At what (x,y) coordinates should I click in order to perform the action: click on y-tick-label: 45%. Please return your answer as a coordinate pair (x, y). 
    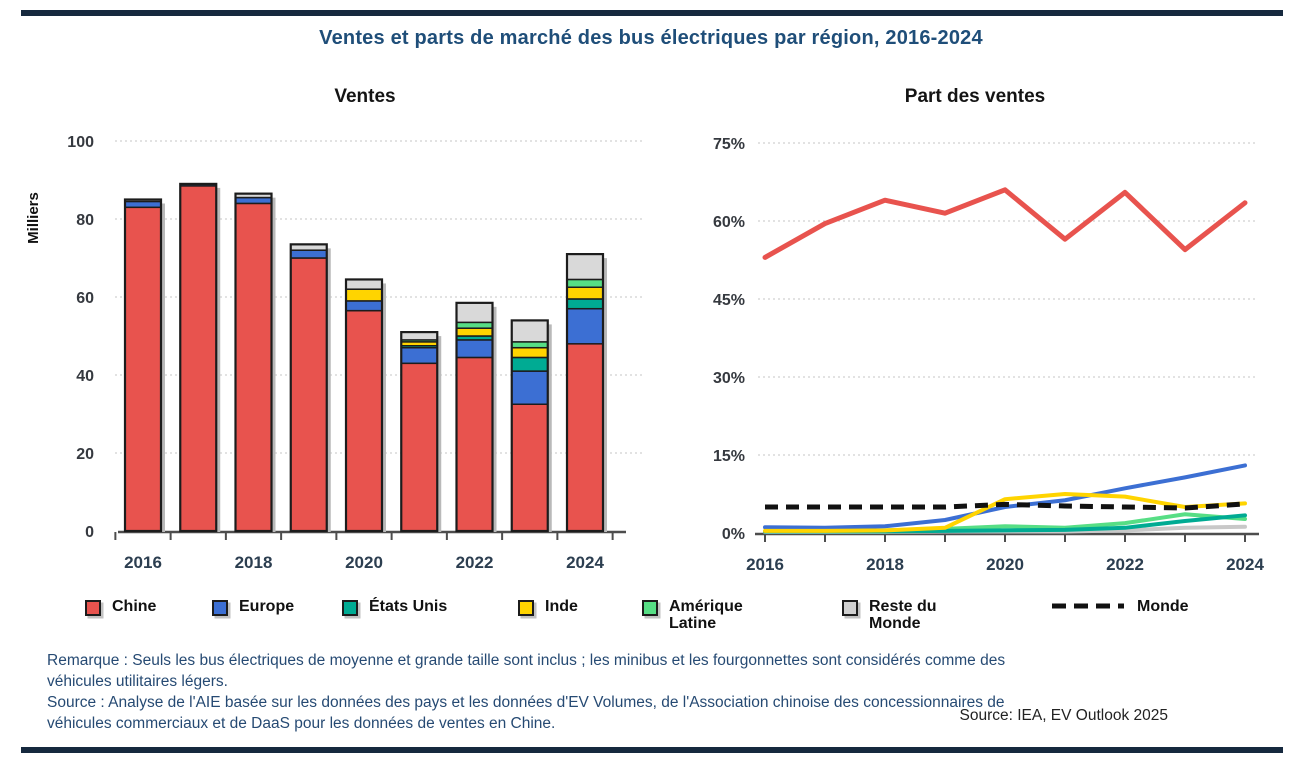
    Looking at the image, I should click on (729, 300).